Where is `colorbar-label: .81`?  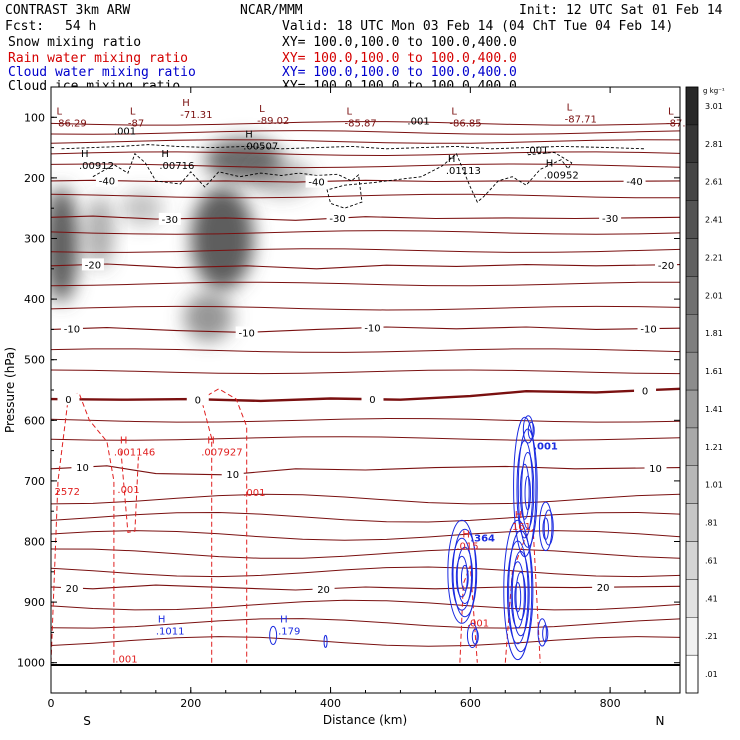 colorbar-label: .81 is located at coordinates (711, 523).